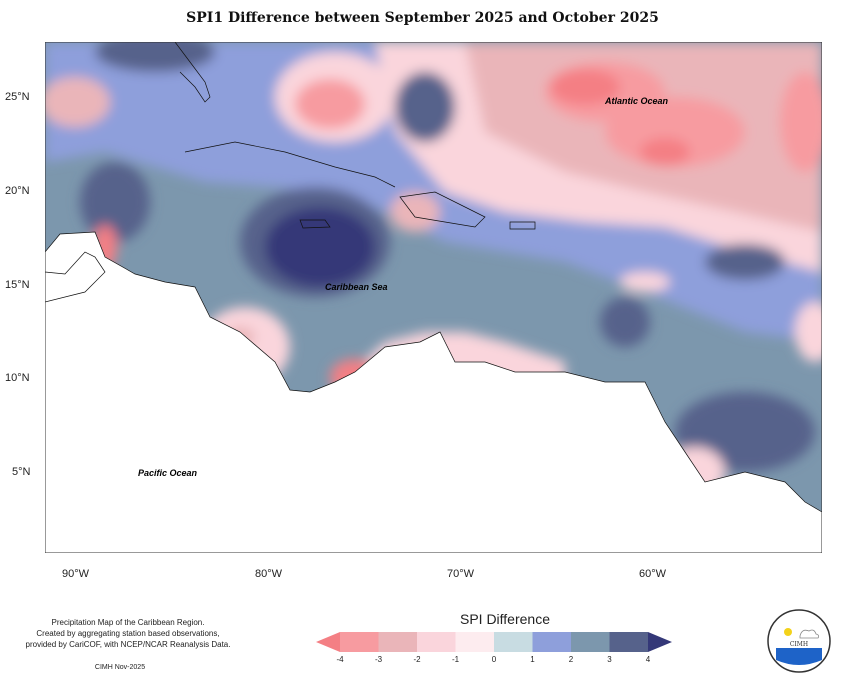 The image size is (845, 684). What do you see at coordinates (379, 659) in the screenshot?
I see `legend-tick: -3` at bounding box center [379, 659].